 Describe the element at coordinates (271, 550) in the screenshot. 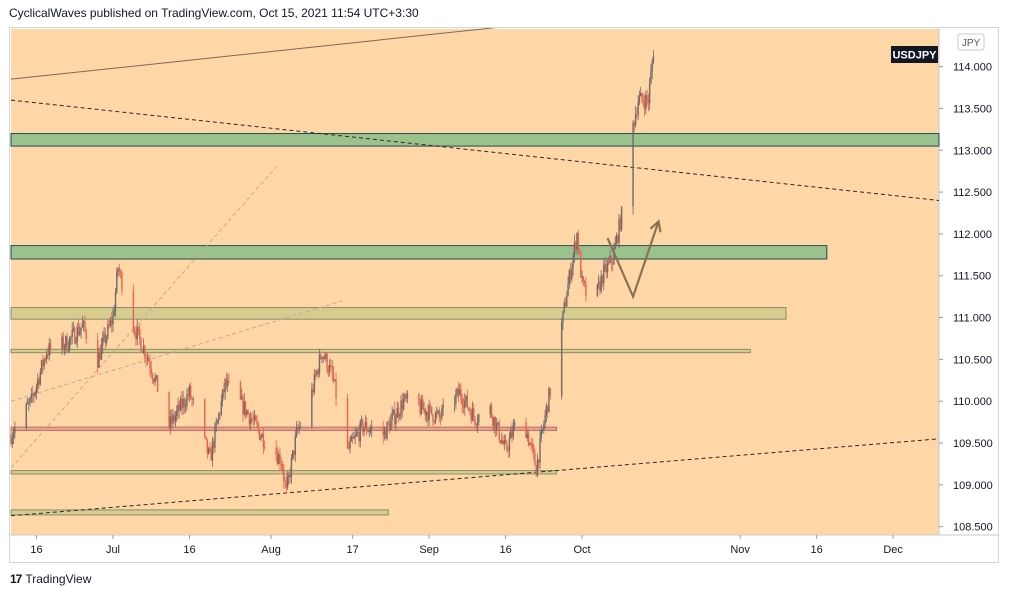

I see `x-tick-label: Aug` at that location.